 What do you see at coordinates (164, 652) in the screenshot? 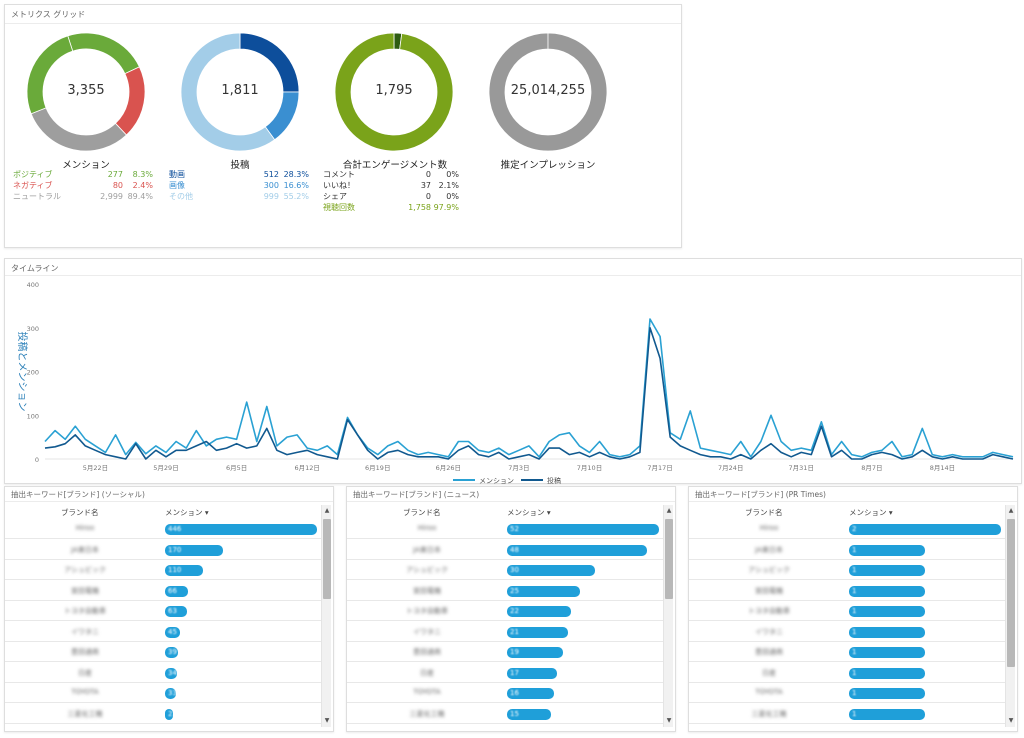
I see `table-row: 豊田通商 39` at bounding box center [164, 652].